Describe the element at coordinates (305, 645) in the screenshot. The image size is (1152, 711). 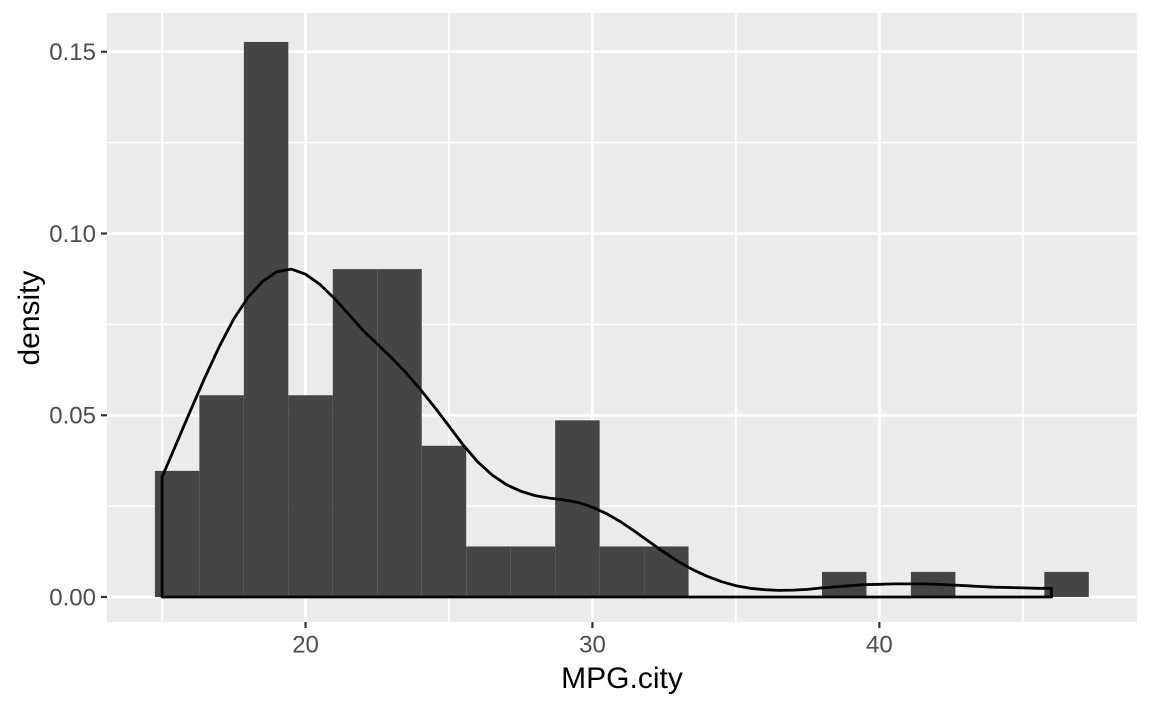
I see `x-tick-label: 20` at that location.